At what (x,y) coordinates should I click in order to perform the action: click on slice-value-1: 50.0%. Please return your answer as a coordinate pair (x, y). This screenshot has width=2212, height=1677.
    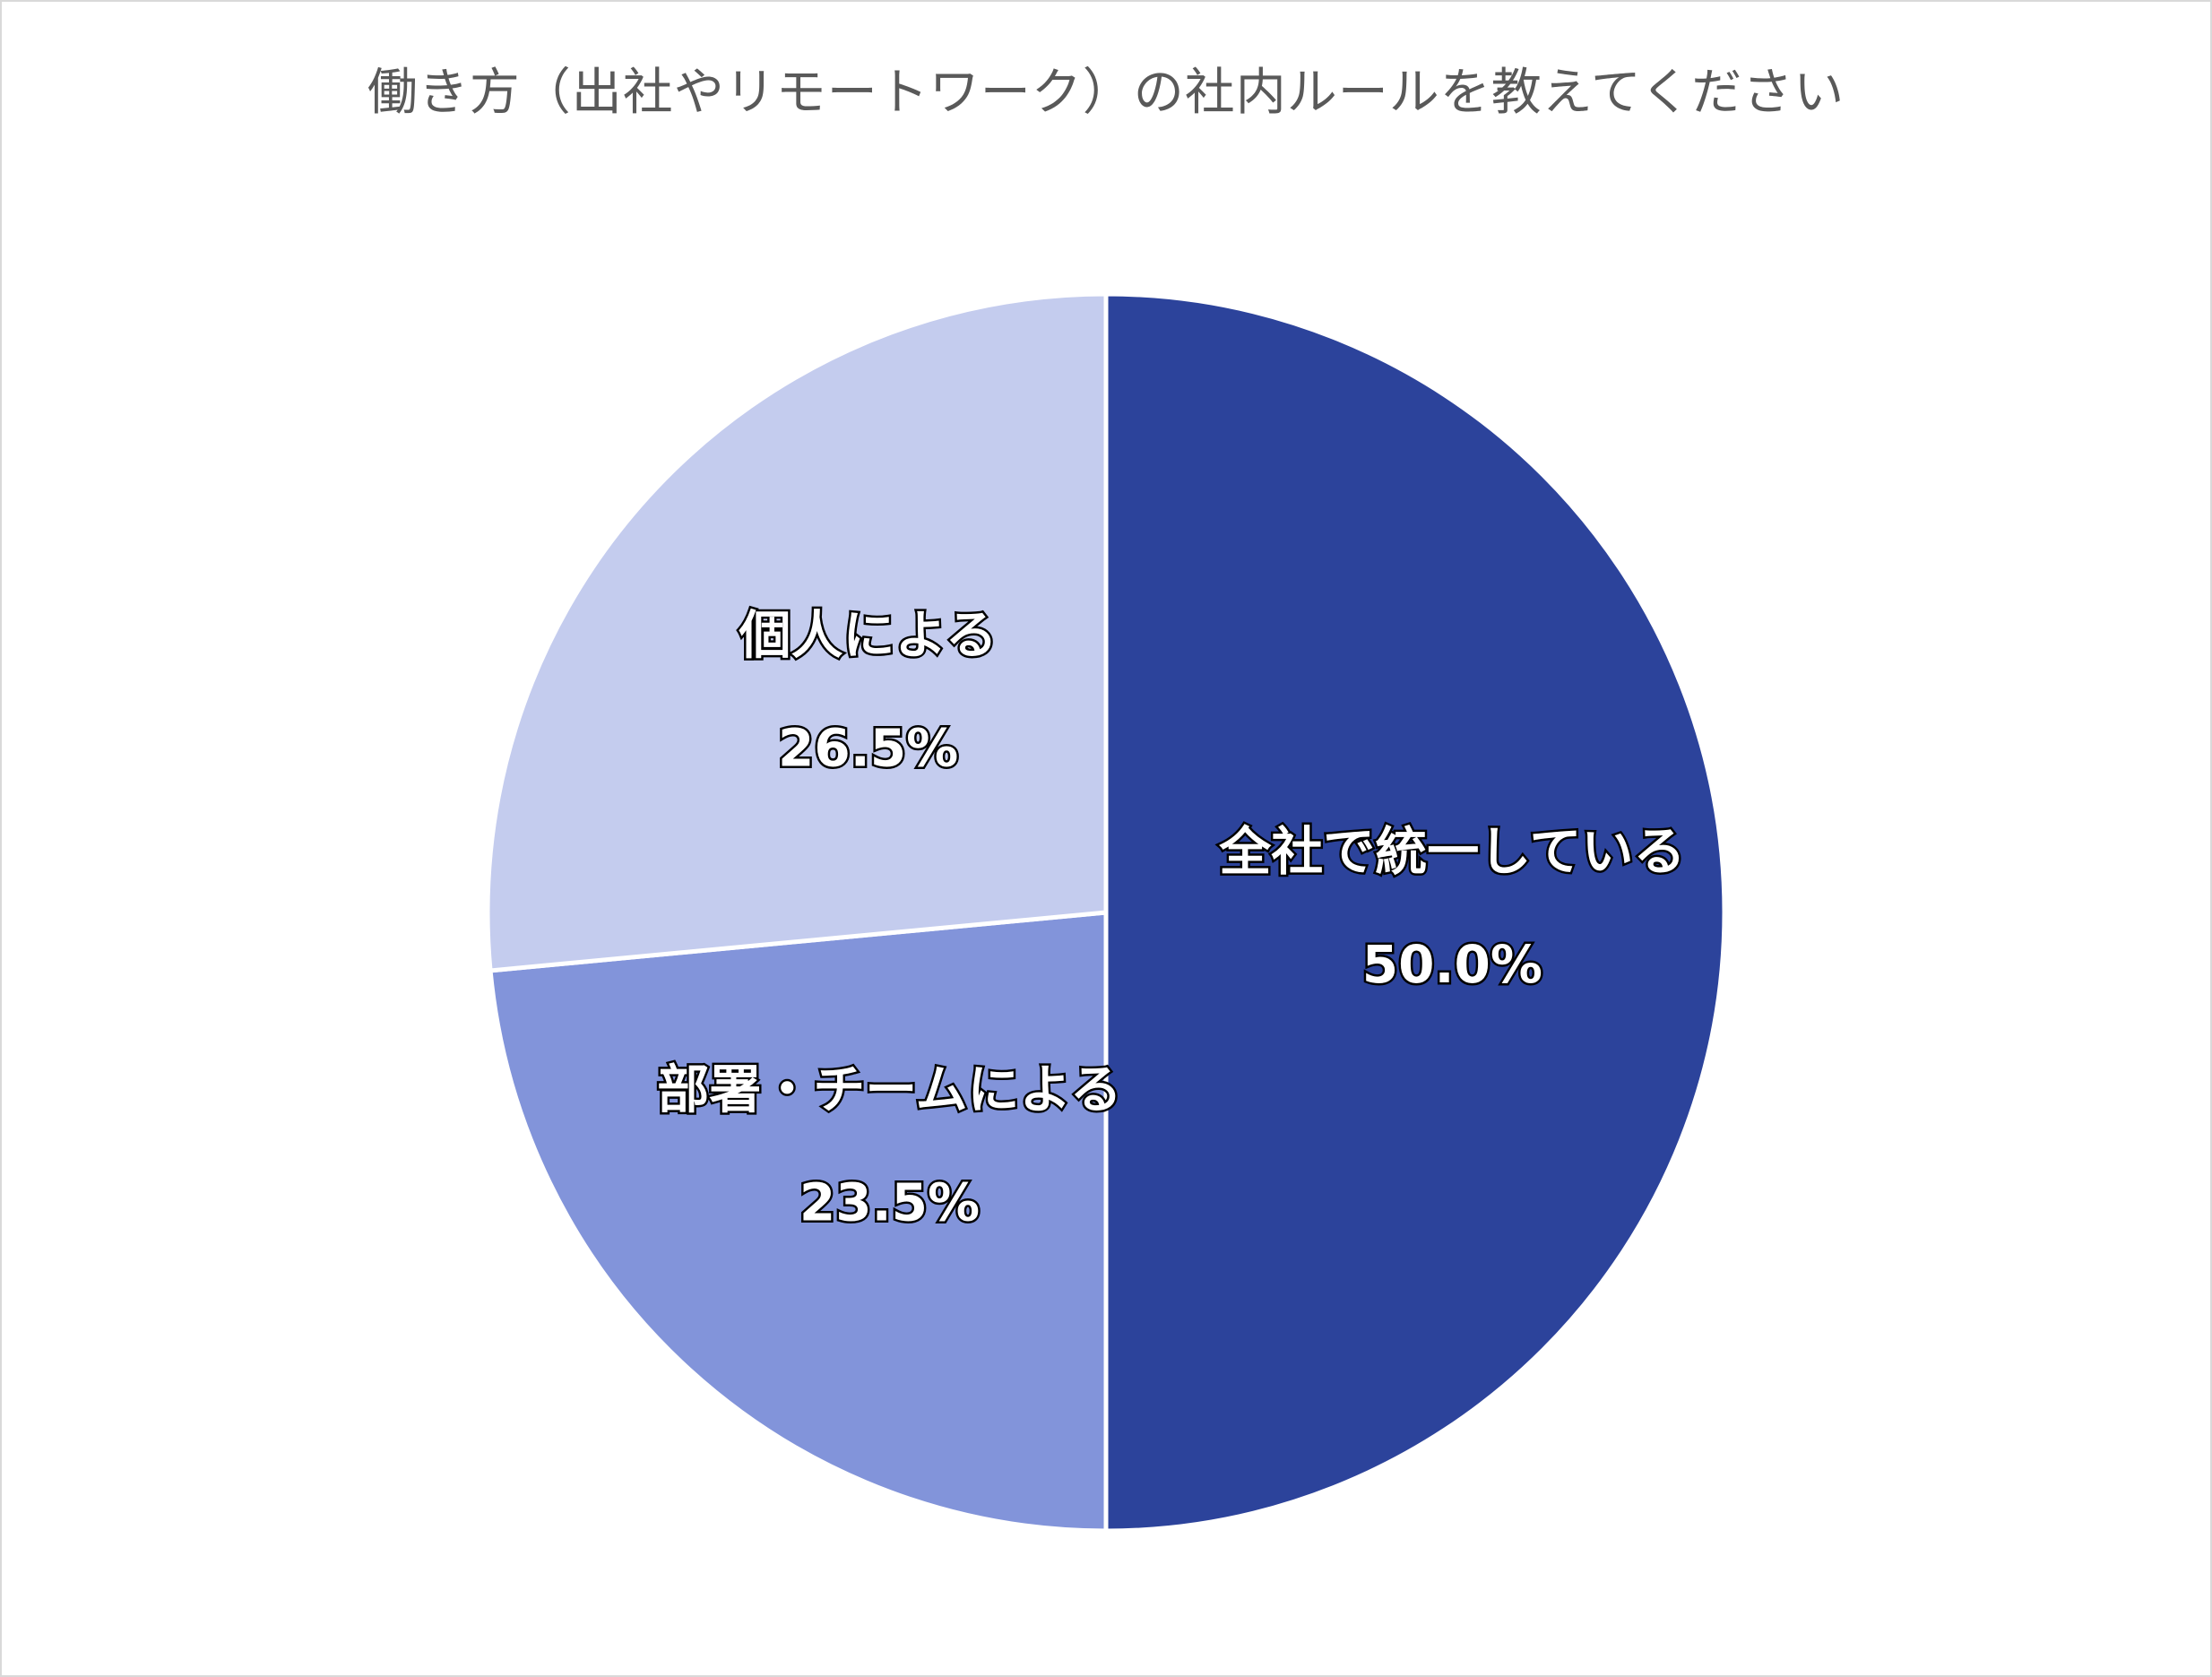
    Looking at the image, I should click on (1452, 964).